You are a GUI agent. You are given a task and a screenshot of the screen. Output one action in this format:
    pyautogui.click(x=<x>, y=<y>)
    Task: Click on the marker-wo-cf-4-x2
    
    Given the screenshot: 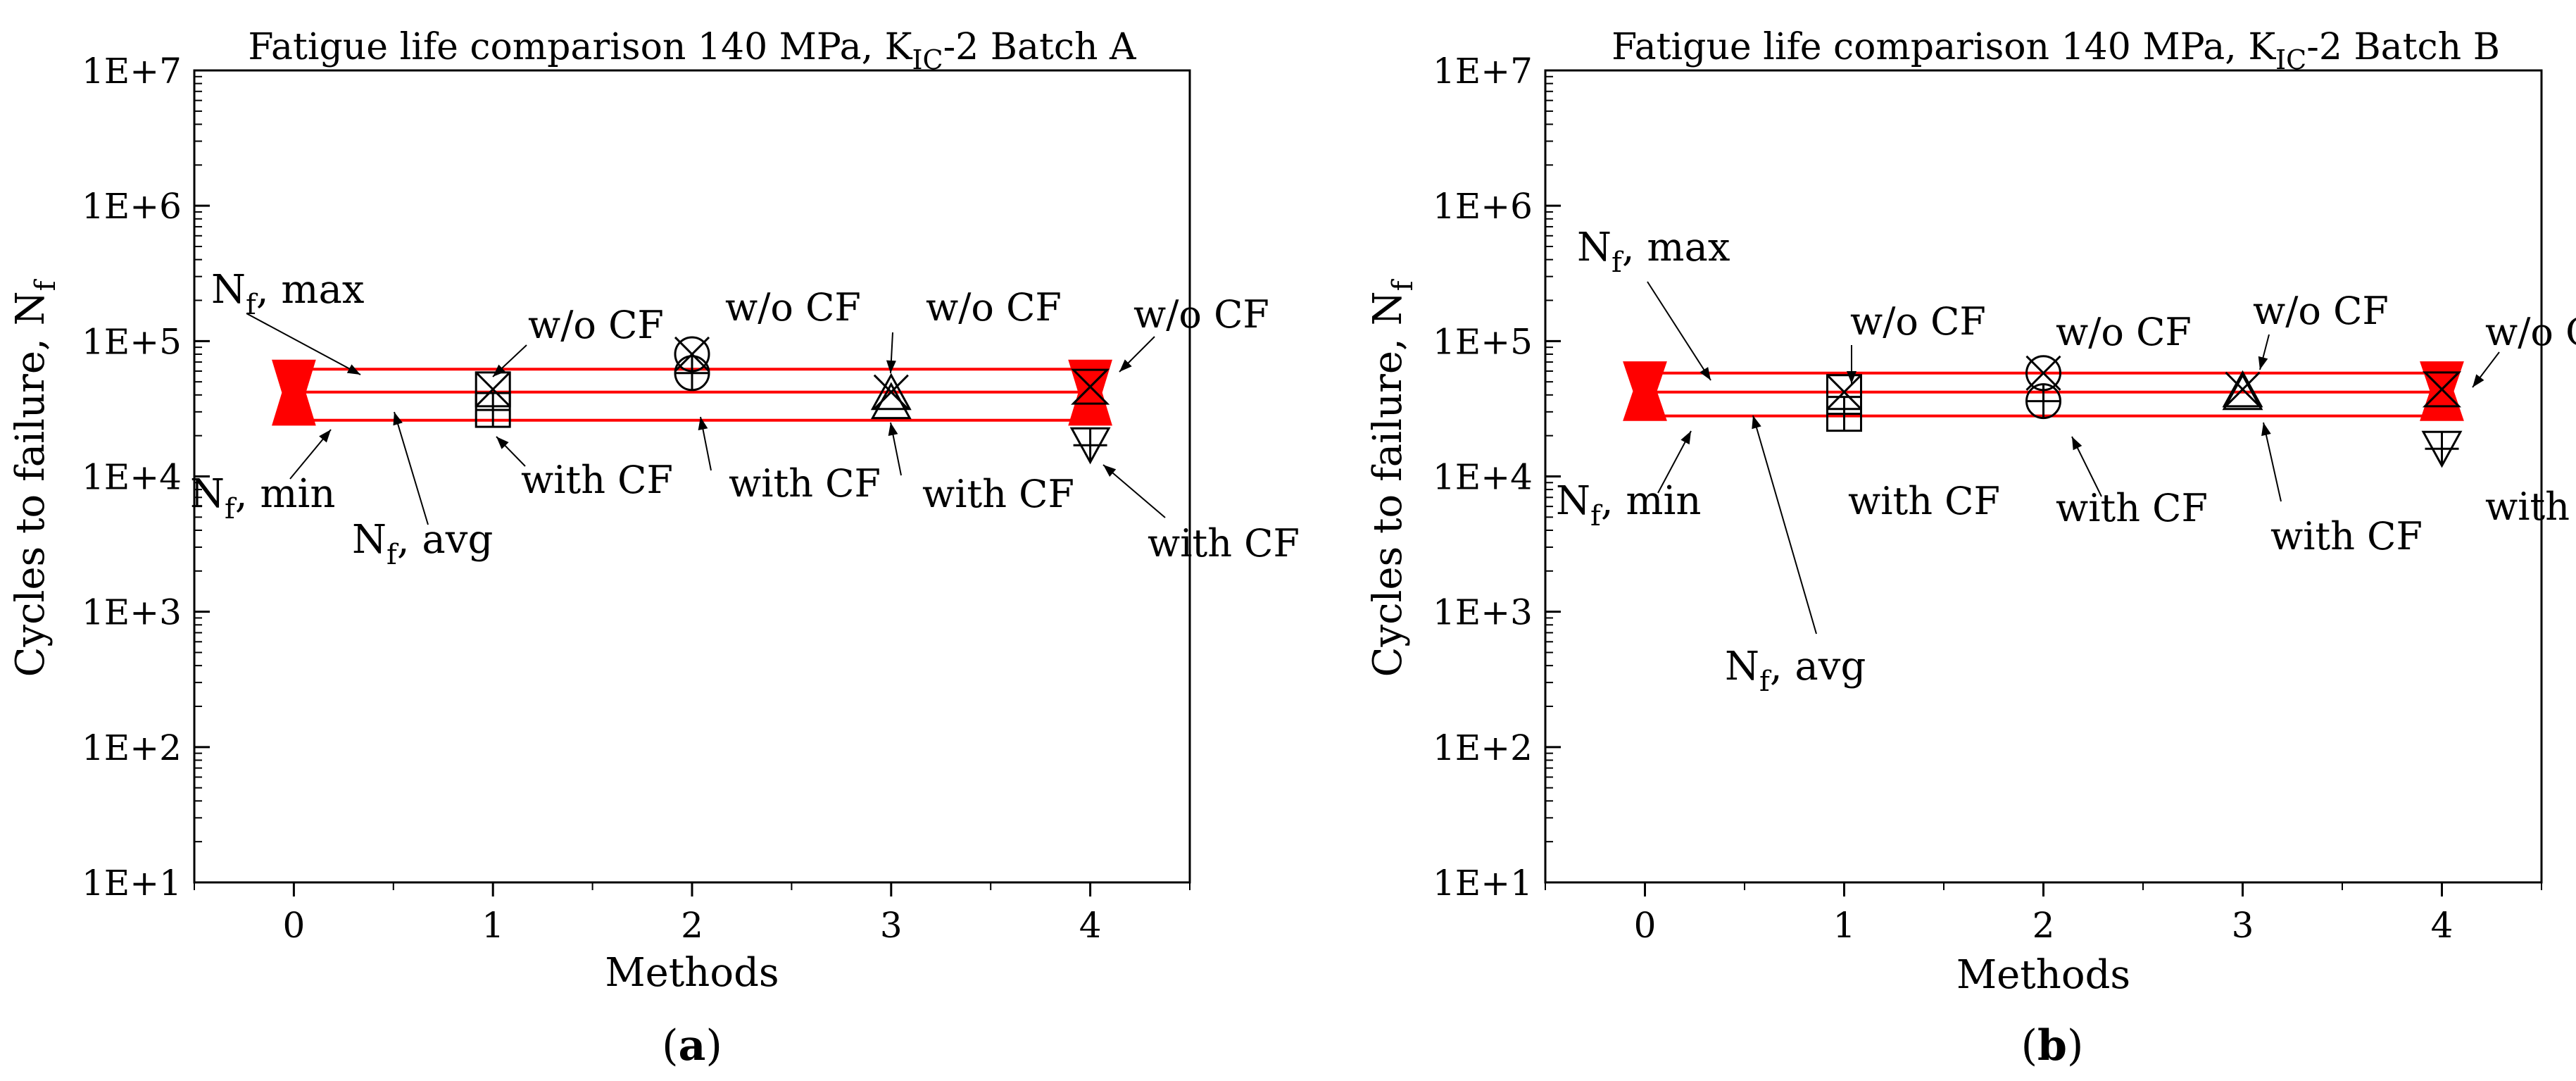 What is the action you would take?
    pyautogui.click(x=2442, y=389)
    